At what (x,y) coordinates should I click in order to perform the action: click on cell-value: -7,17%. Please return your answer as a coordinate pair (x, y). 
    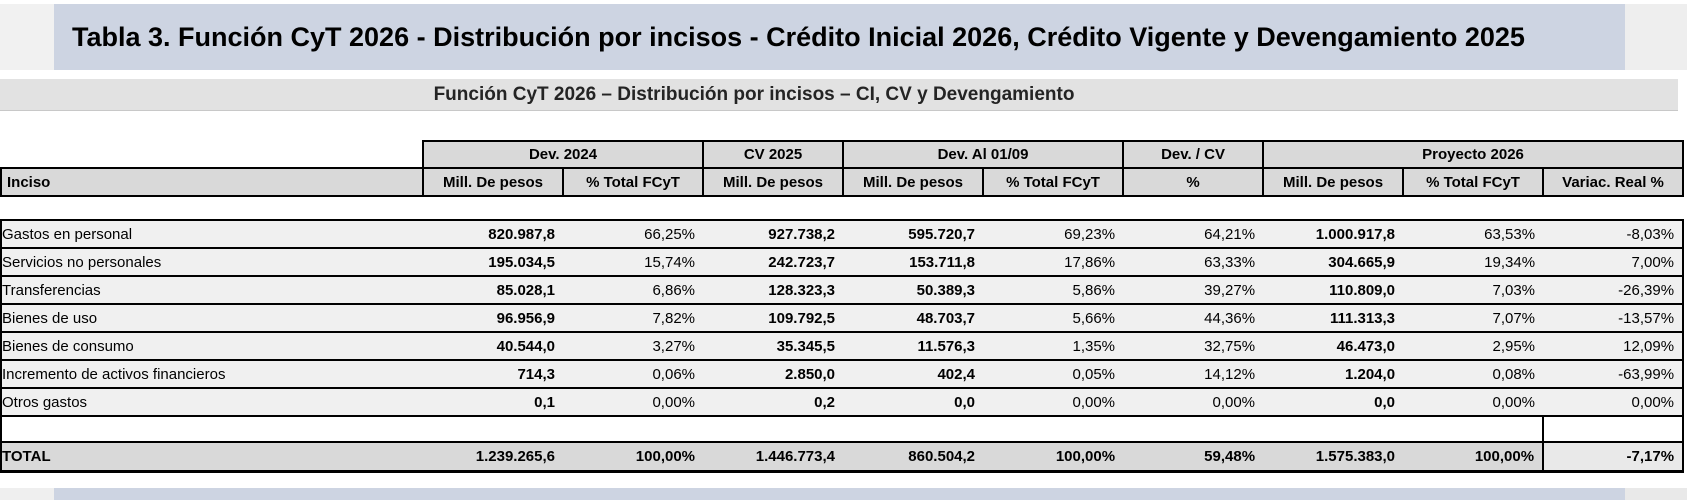
    Looking at the image, I should click on (1613, 457).